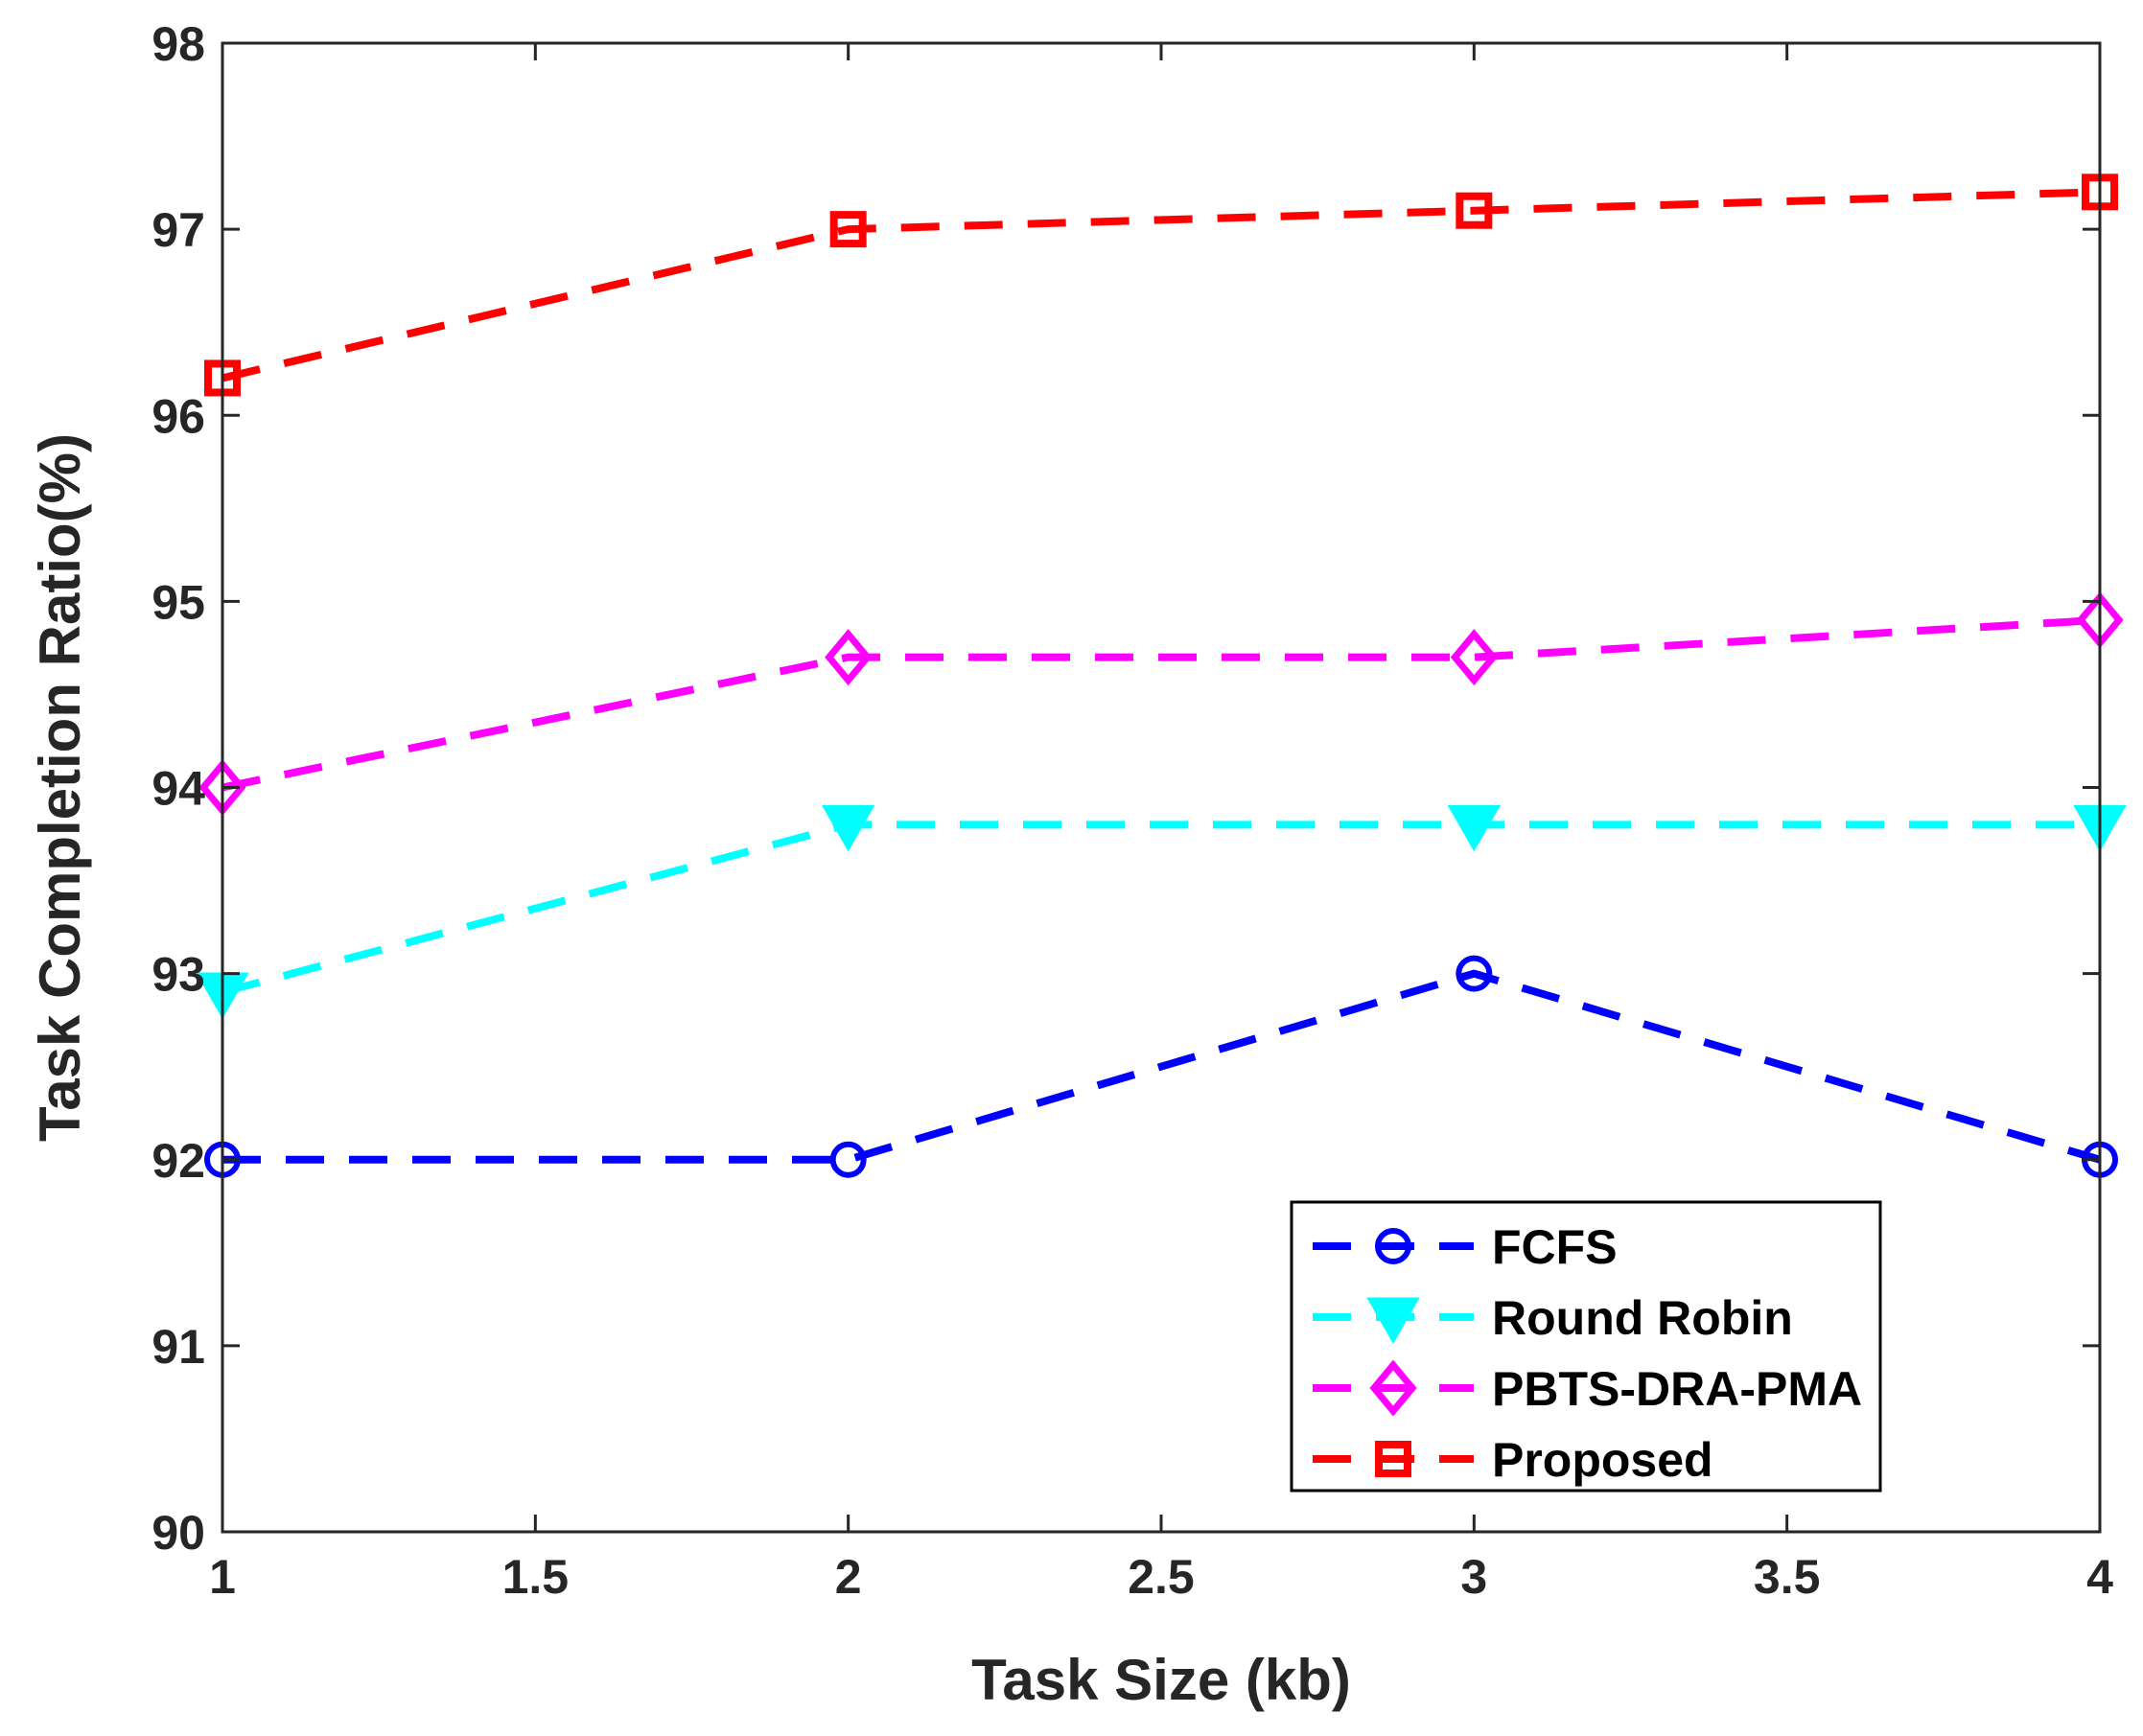 Image resolution: width=2143 pixels, height=1736 pixels. I want to click on series-line-fcfs, so click(1162, 1067).